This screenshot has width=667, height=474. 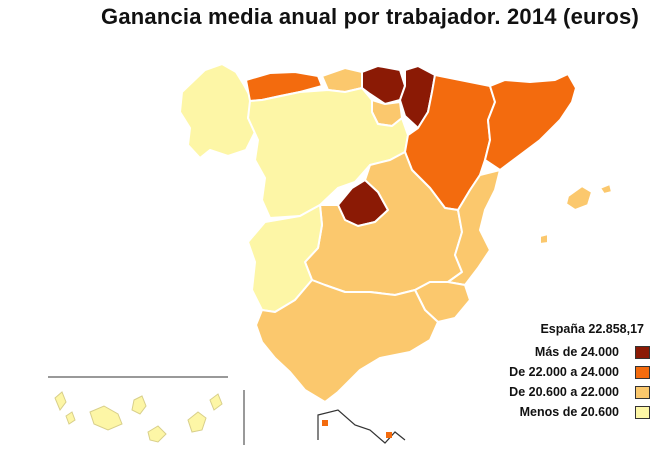 I want to click on region-andalucia, so click(x=347, y=341).